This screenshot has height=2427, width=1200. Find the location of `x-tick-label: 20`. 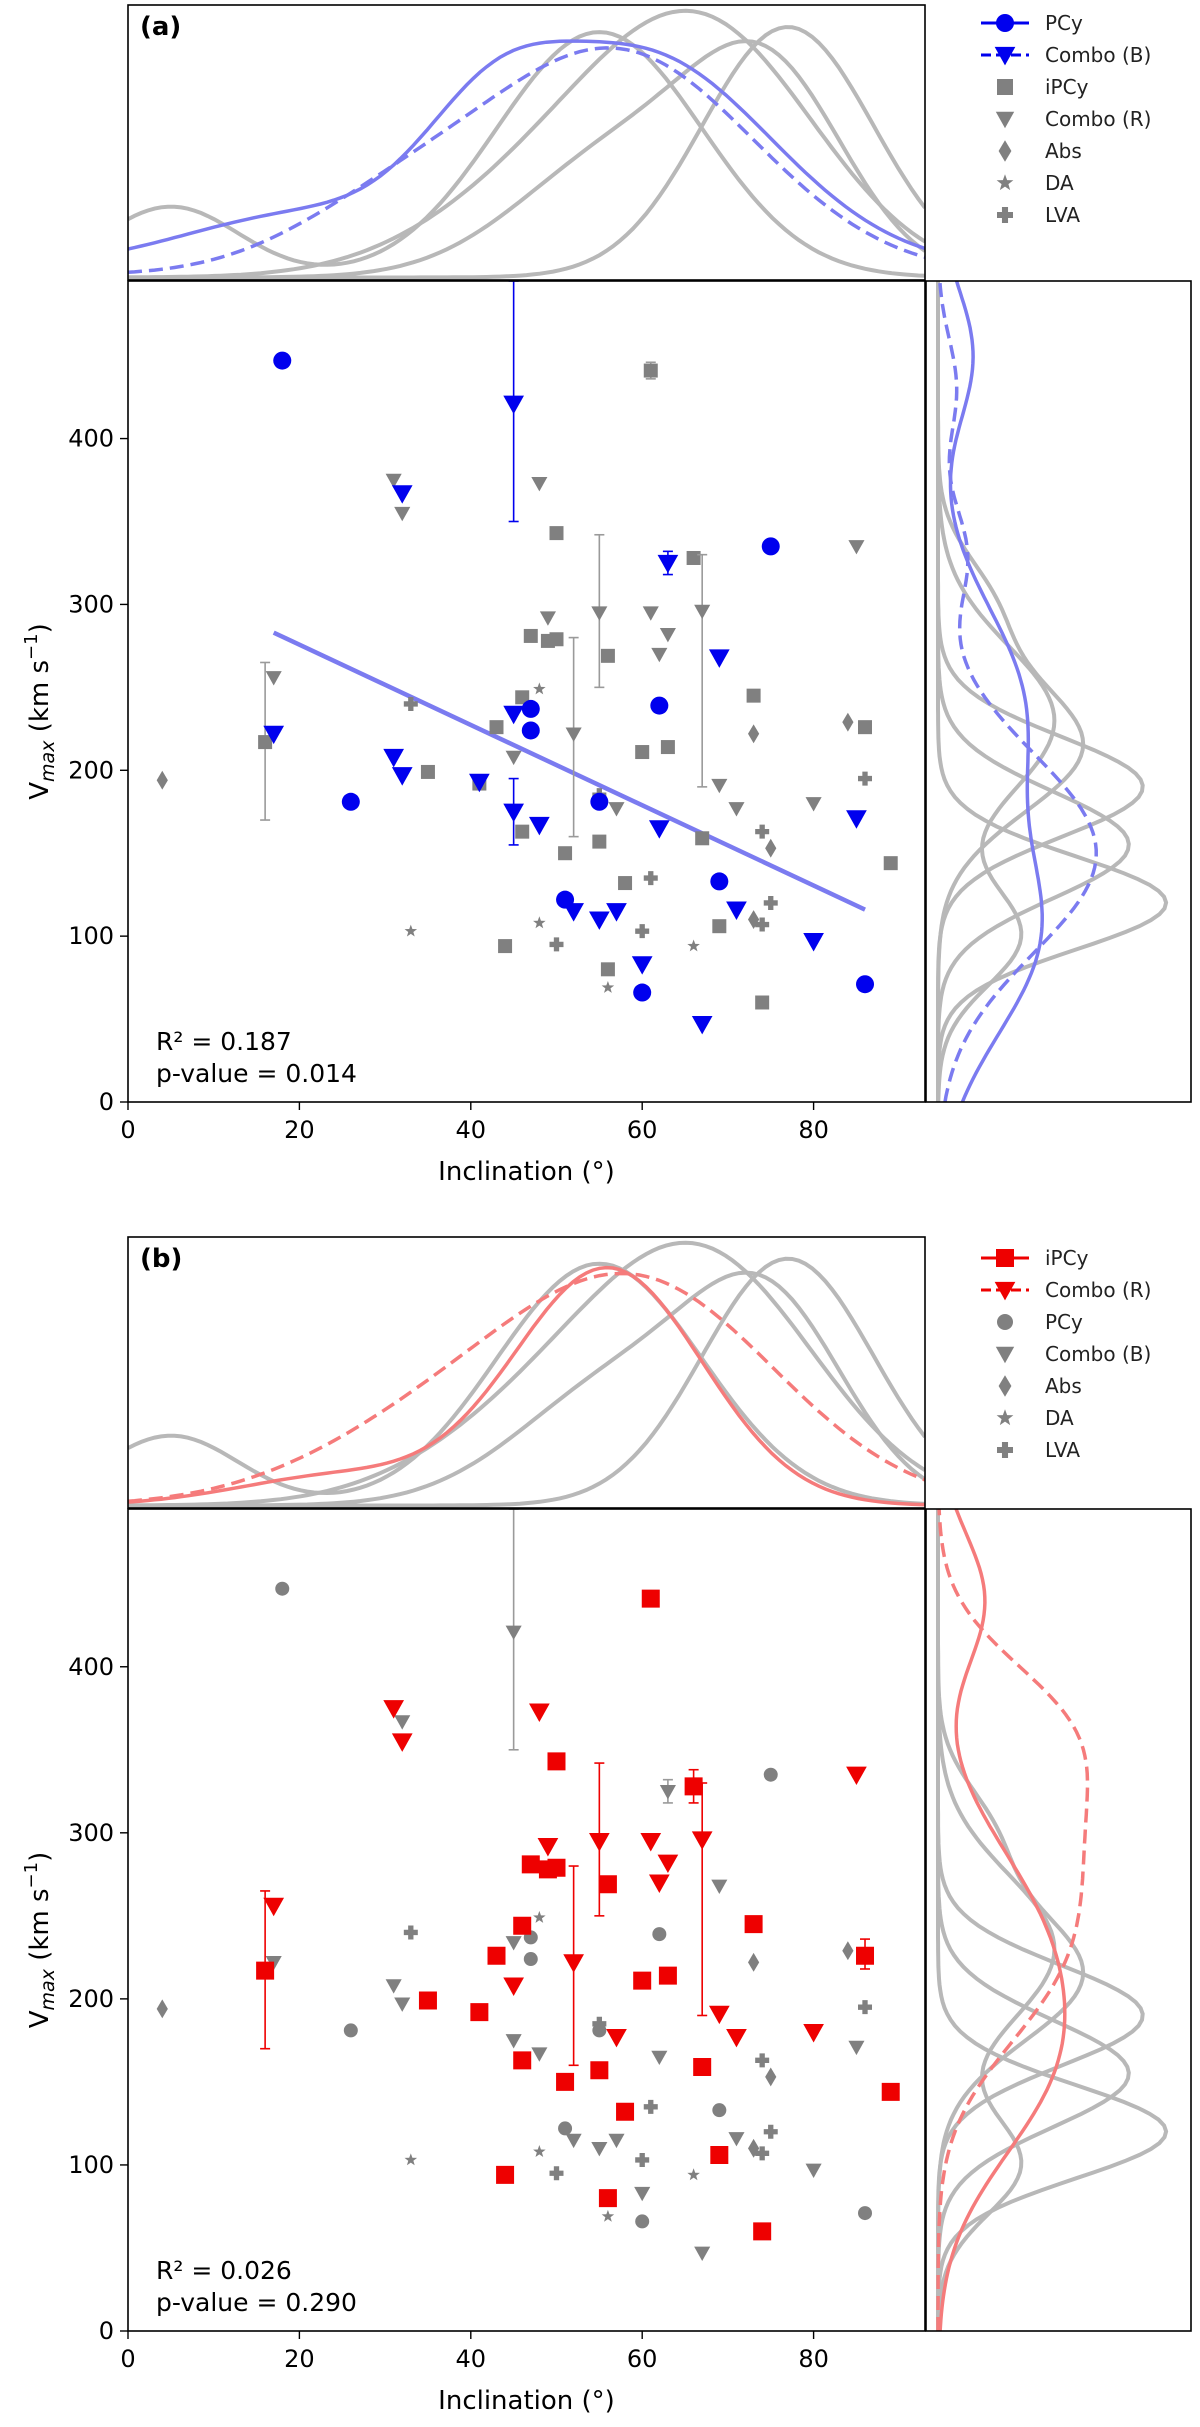

x-tick-label: 20 is located at coordinates (299, 1130).